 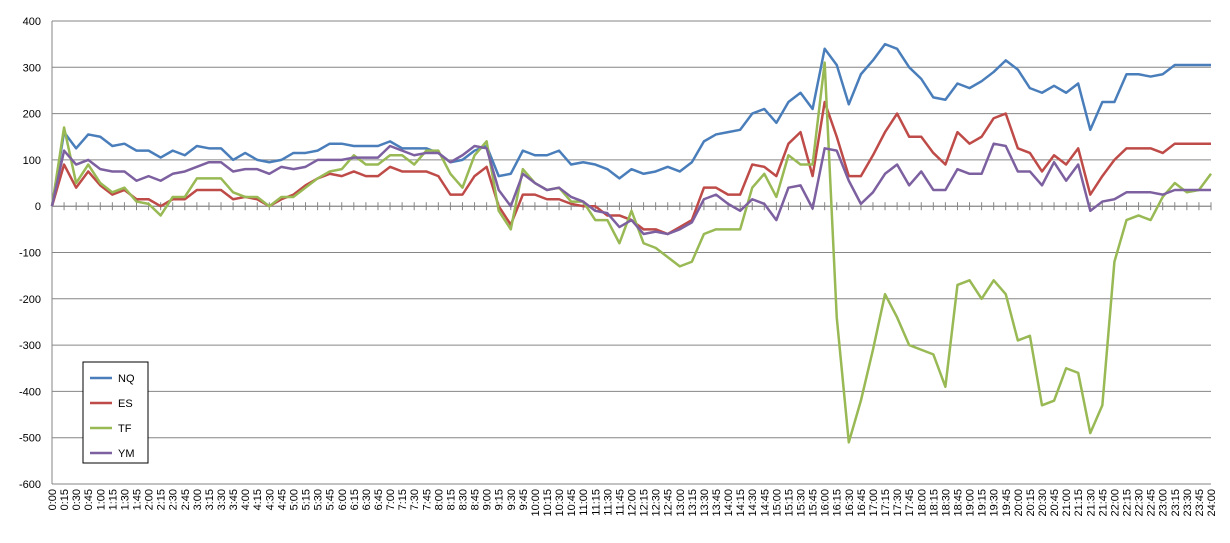 I want to click on x-tick-label: 4:15, so click(x=258, y=499).